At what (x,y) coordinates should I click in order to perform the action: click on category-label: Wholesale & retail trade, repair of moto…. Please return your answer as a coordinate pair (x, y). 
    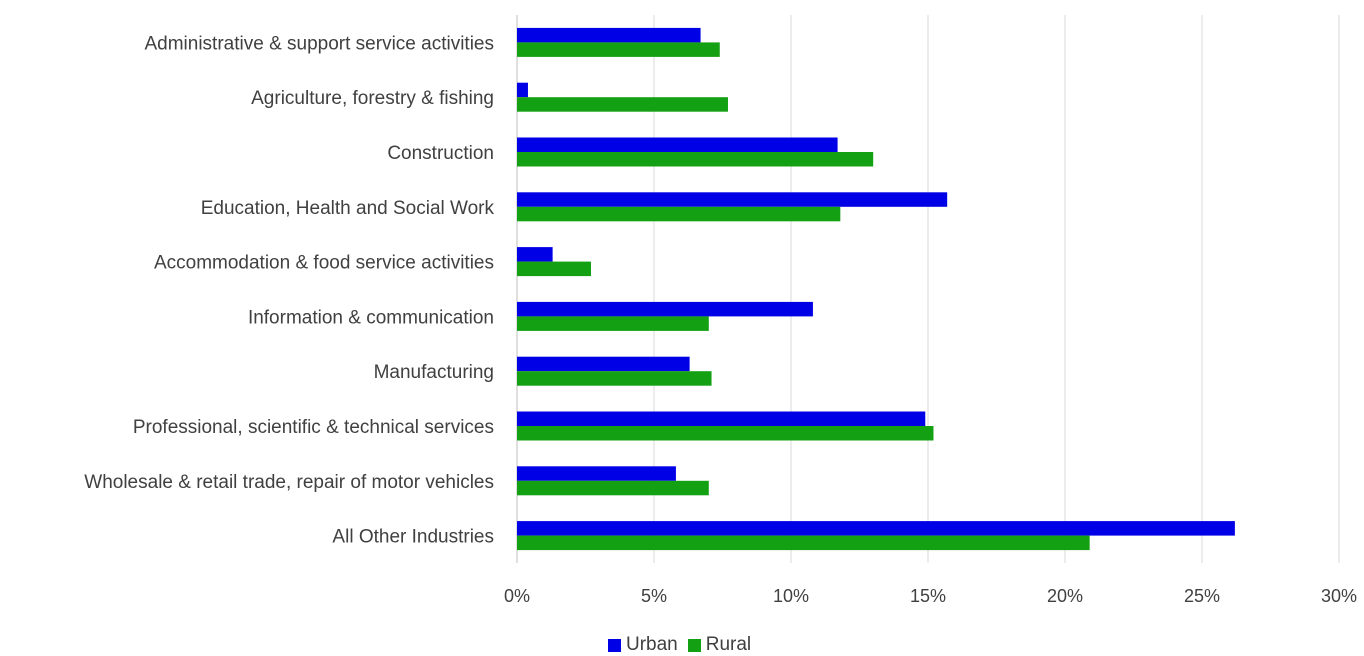
    Looking at the image, I should click on (289, 482).